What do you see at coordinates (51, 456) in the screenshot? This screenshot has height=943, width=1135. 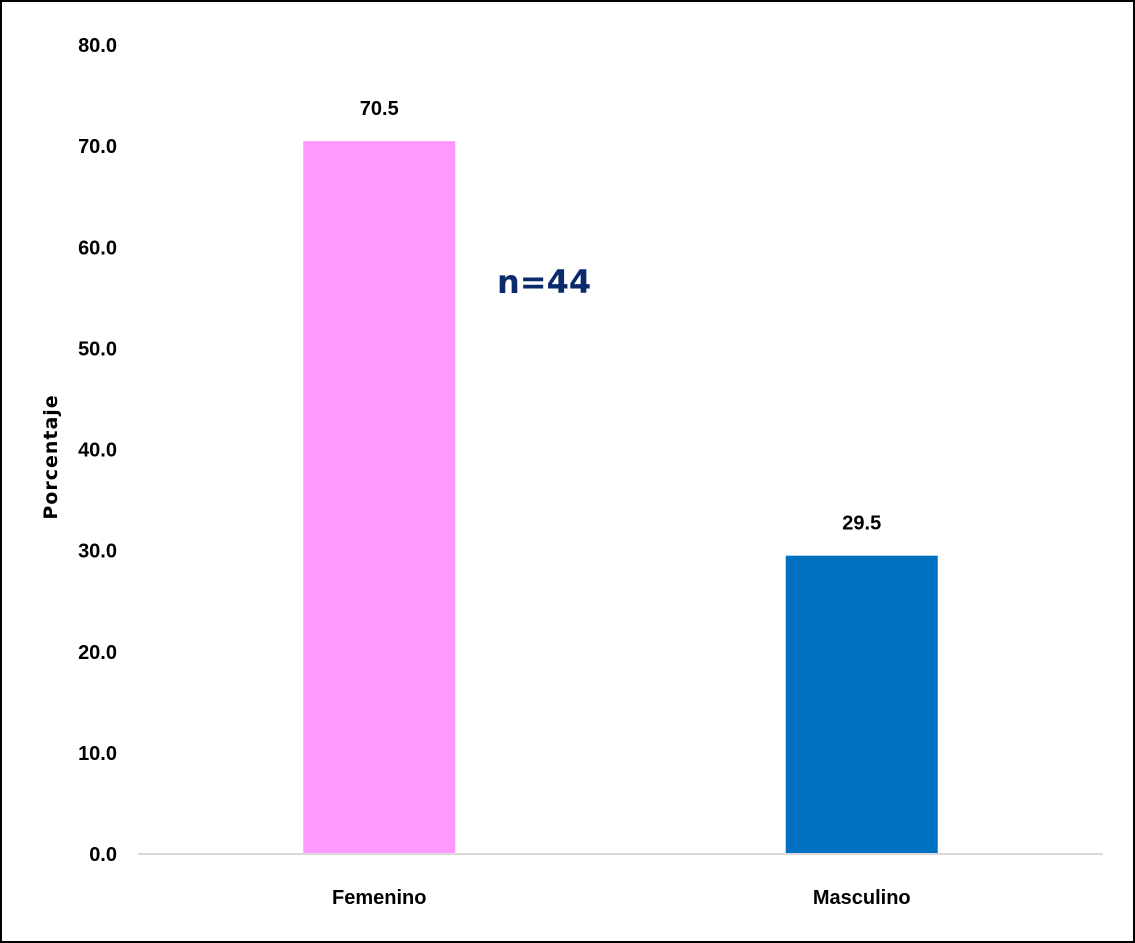 I see `y-axis-title: Porcentaje` at bounding box center [51, 456].